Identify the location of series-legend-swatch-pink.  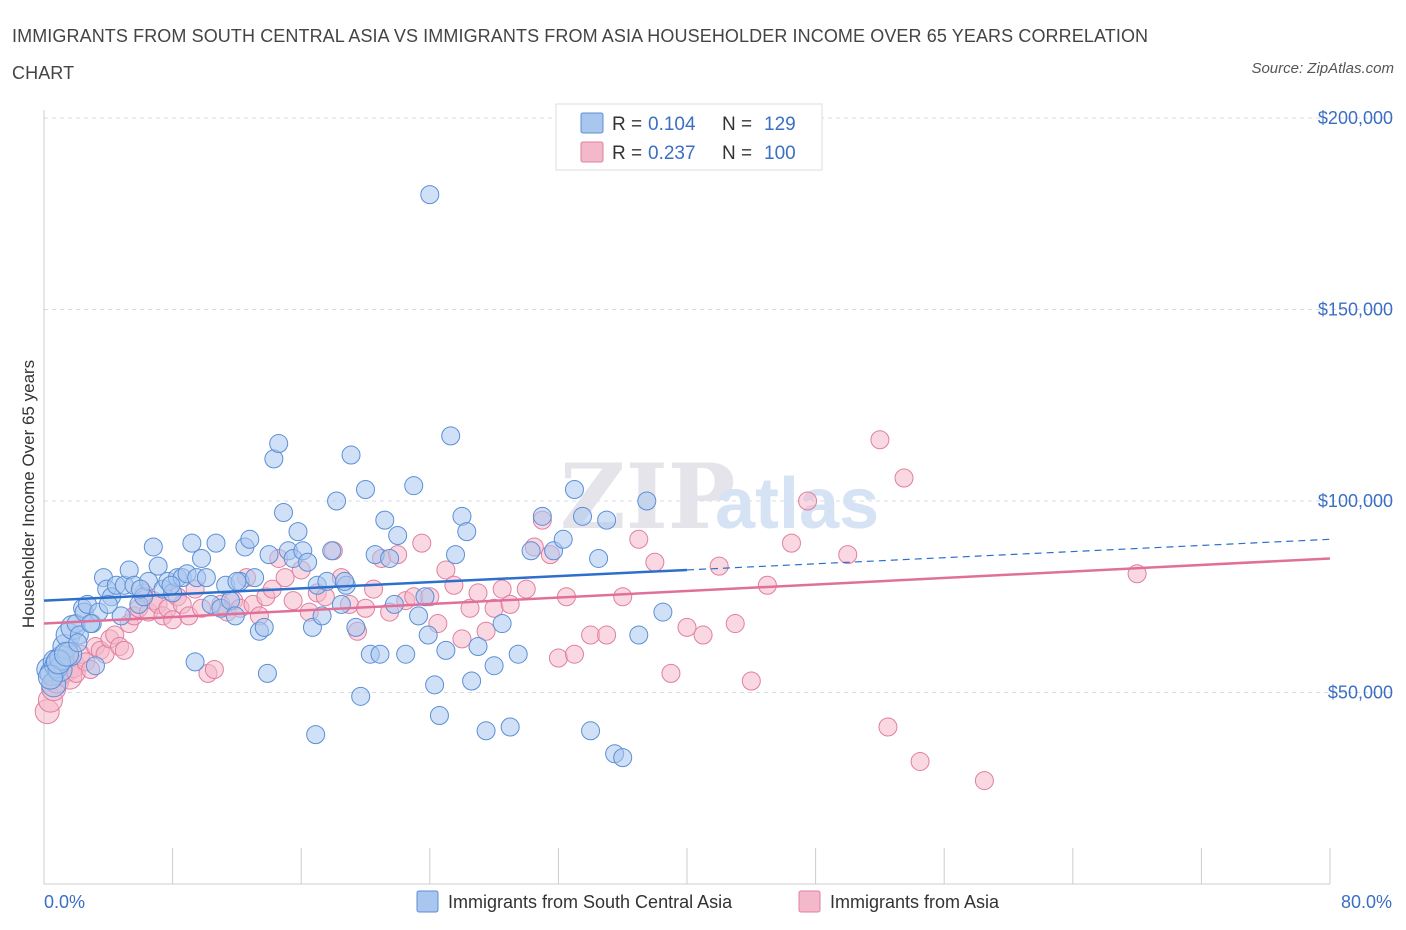
(809, 901).